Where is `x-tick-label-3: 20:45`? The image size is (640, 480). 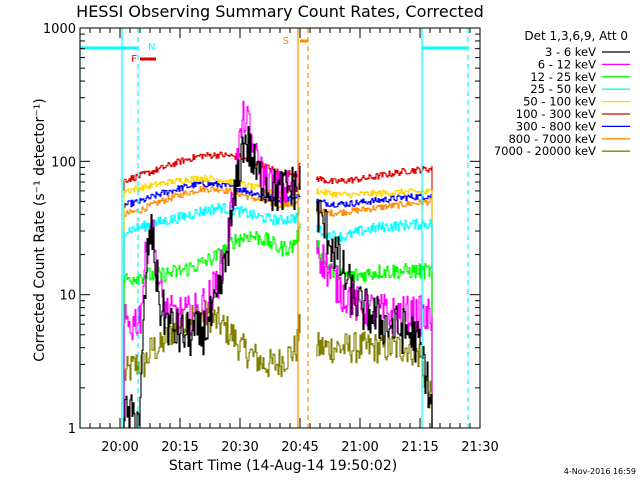
x-tick-label-3: 20:45 is located at coordinates (299, 447).